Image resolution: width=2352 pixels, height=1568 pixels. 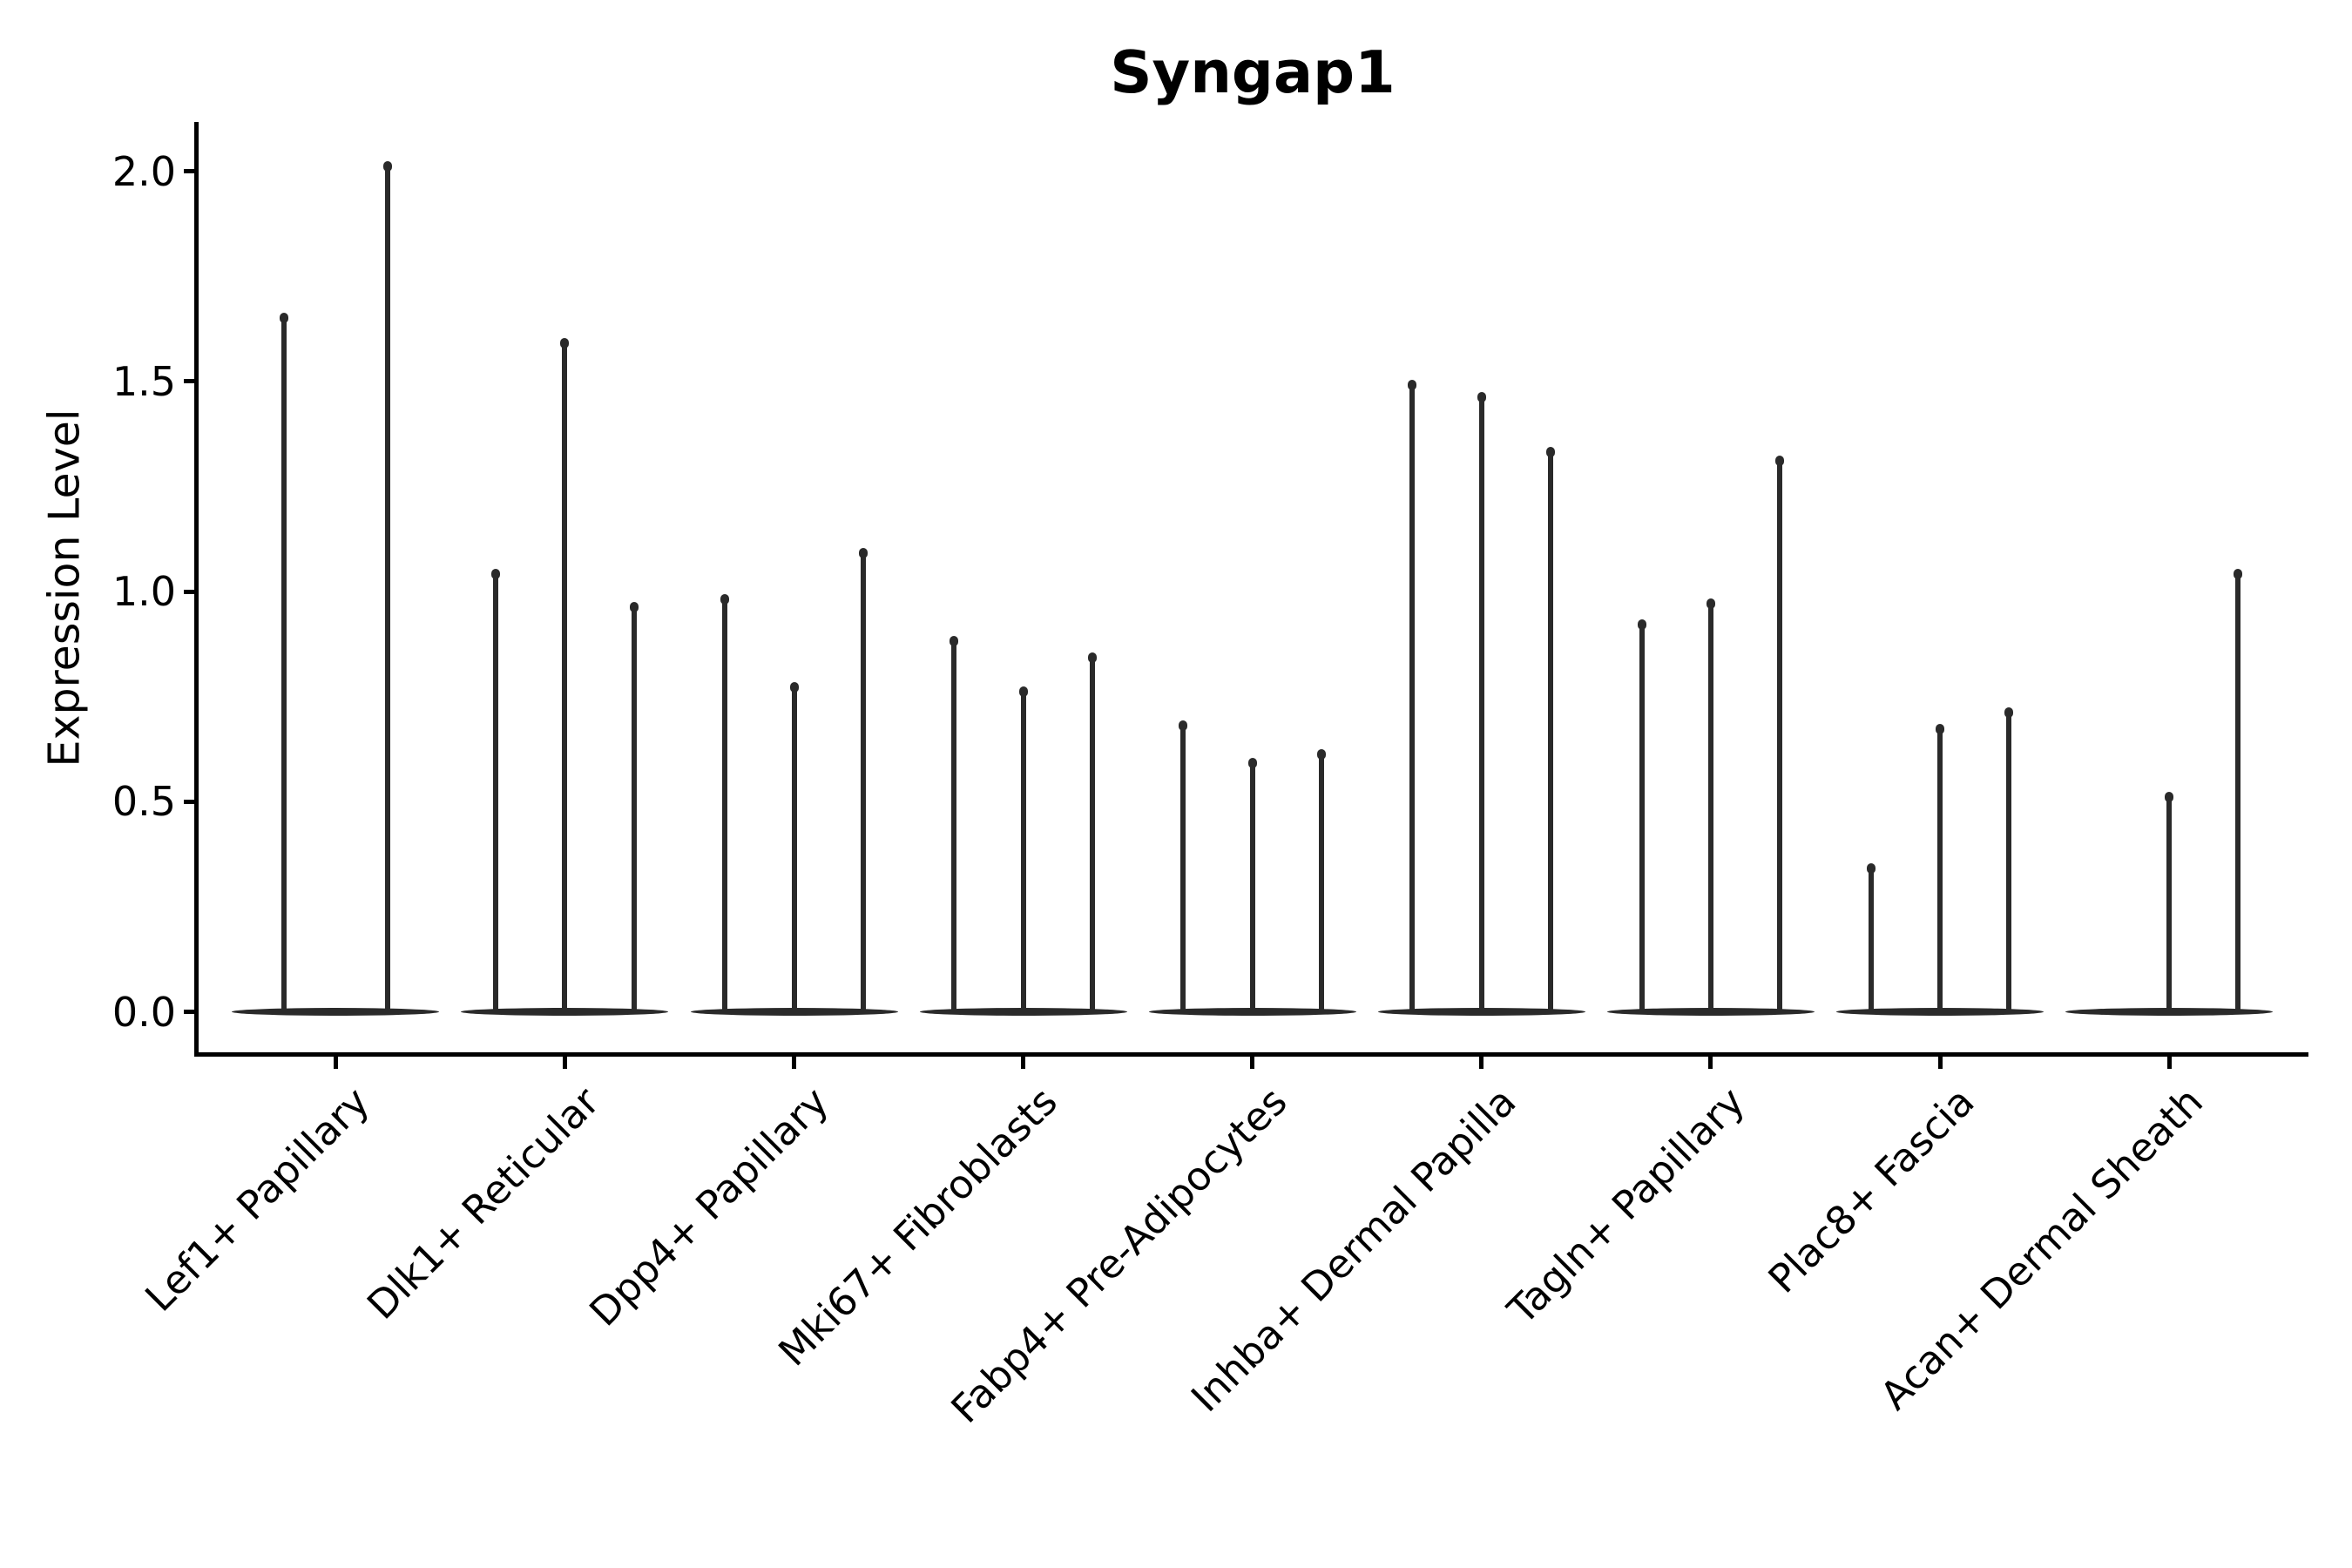 What do you see at coordinates (1253, 72) in the screenshot?
I see `chart-title: Syngap1` at bounding box center [1253, 72].